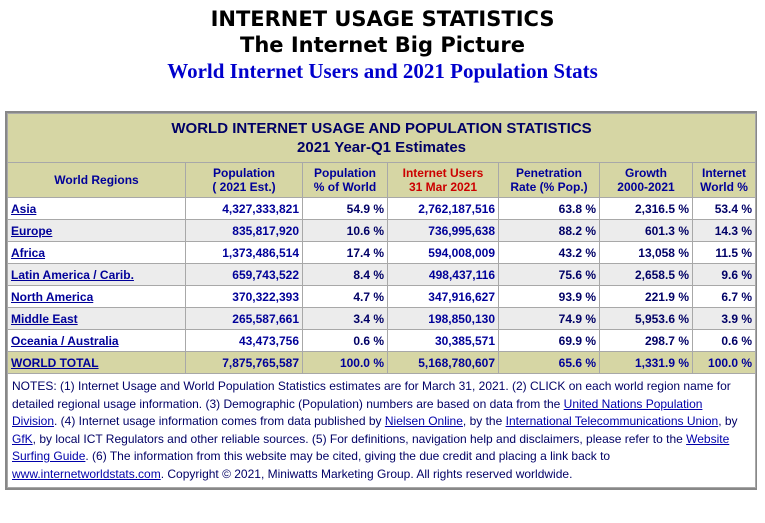 Image resolution: width=765 pixels, height=523 pixels. Describe the element at coordinates (345, 296) in the screenshot. I see `pct-world-cell: 4.7 %` at that location.